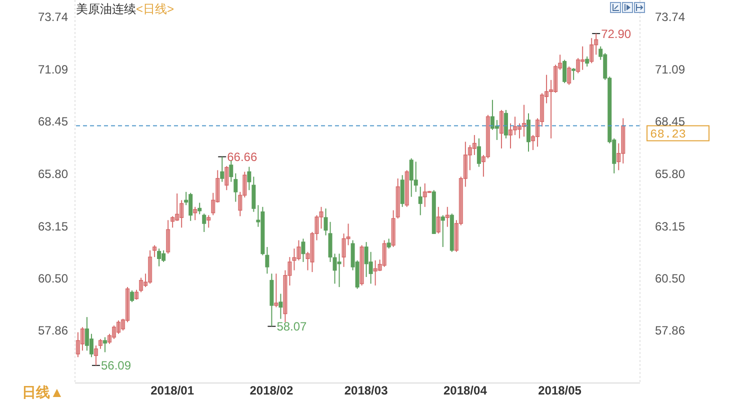  Describe the element at coordinates (53, 69) in the screenshot. I see `y-tick-label: 71.09` at that location.